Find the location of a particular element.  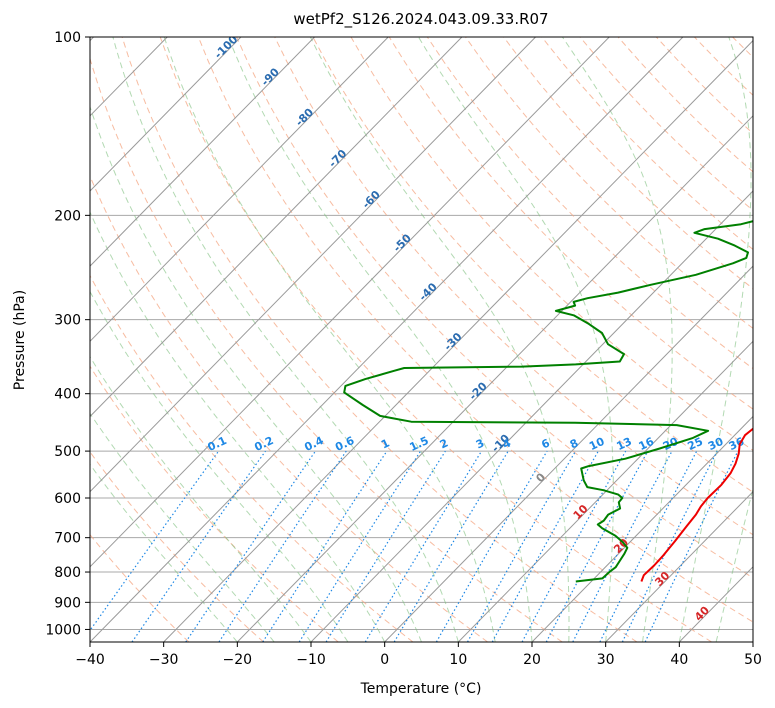

isotherm-label: -50 is located at coordinates (402, 242).